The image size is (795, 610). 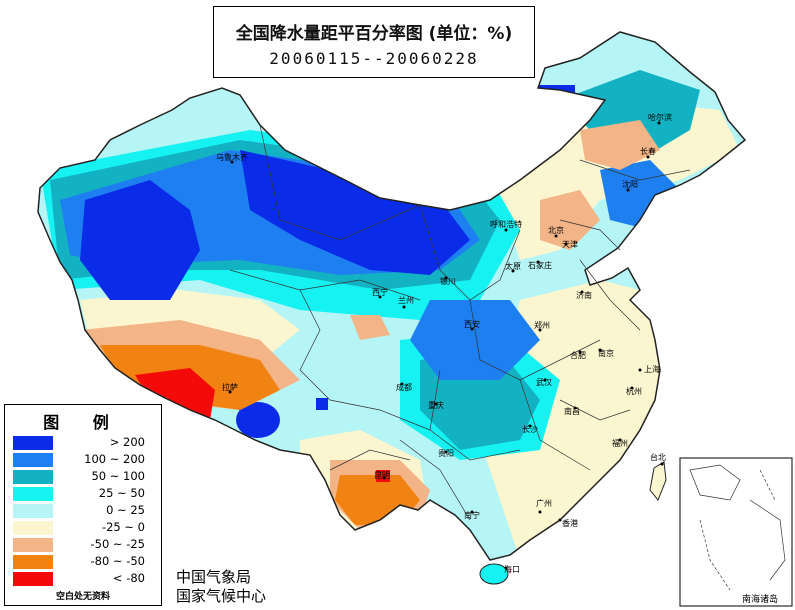 I want to click on hainan-island, so click(x=494, y=574).